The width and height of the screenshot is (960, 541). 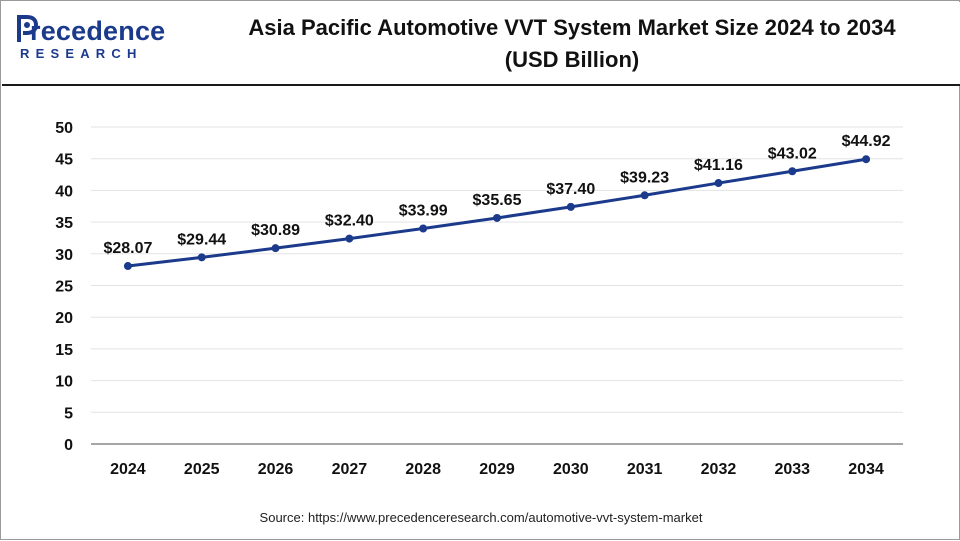 What do you see at coordinates (81, 53) in the screenshot?
I see `logo-subtitle: RESEARCH` at bounding box center [81, 53].